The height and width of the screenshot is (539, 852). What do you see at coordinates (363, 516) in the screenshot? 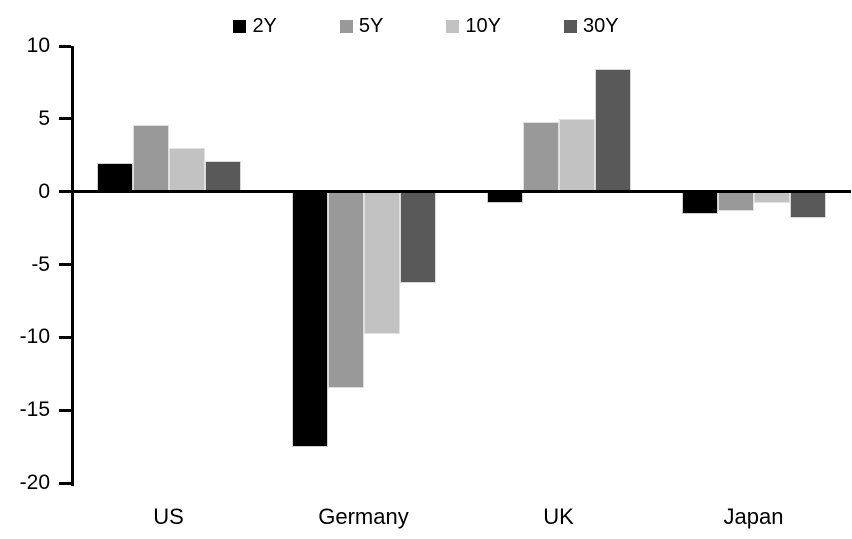
I see `x-category-label-germany: Germany` at bounding box center [363, 516].